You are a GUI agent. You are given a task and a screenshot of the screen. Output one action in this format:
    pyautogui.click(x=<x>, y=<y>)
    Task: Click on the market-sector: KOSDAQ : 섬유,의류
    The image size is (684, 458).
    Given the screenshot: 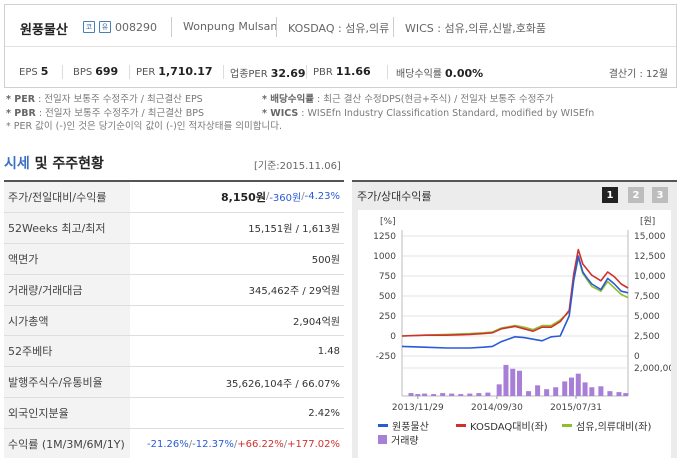 What is the action you would take?
    pyautogui.click(x=339, y=28)
    